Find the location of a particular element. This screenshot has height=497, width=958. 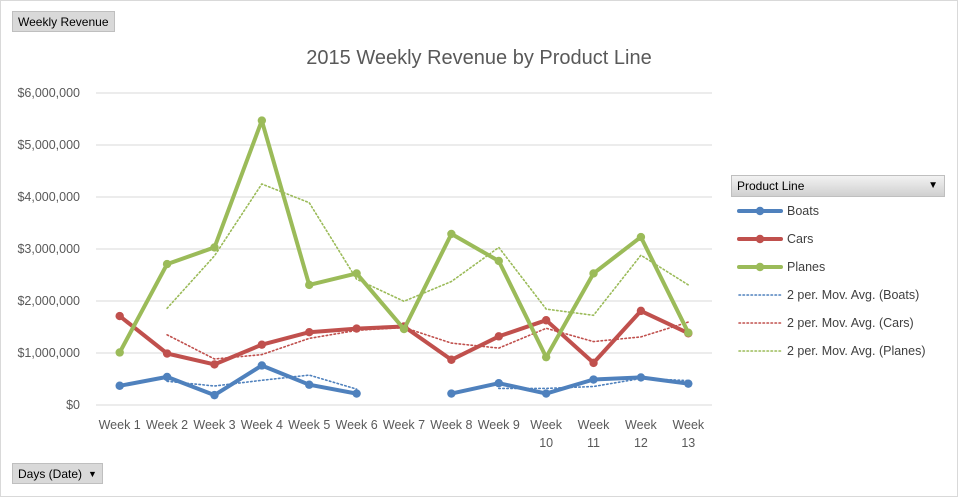

report-filter-button: Weekly Revenue is located at coordinates (63, 21).